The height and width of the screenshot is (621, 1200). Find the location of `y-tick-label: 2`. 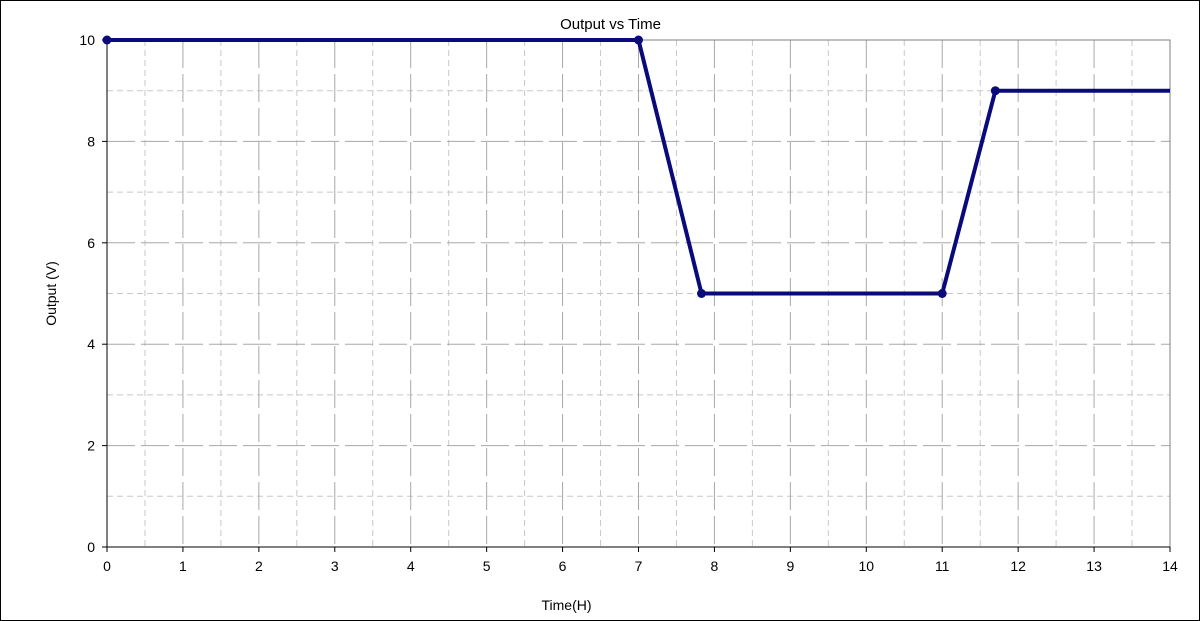

y-tick-label: 2 is located at coordinates (91, 446).